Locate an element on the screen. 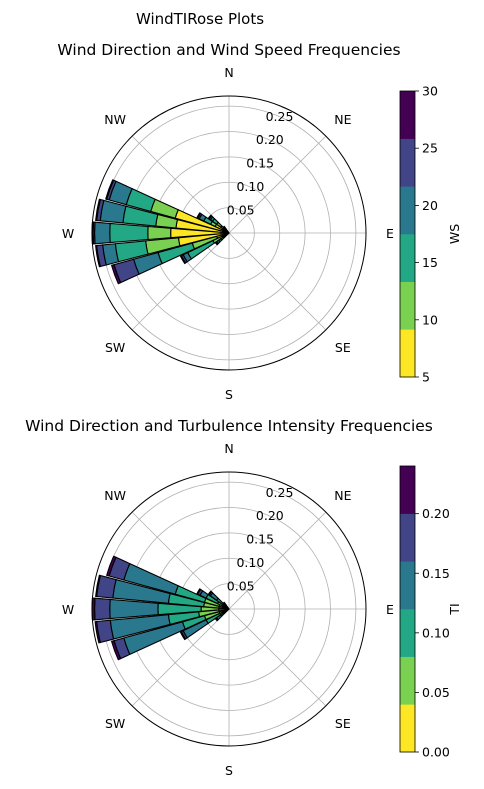 The width and height of the screenshot is (484, 789). colorbar-tick-label: 20 is located at coordinates (430, 205).